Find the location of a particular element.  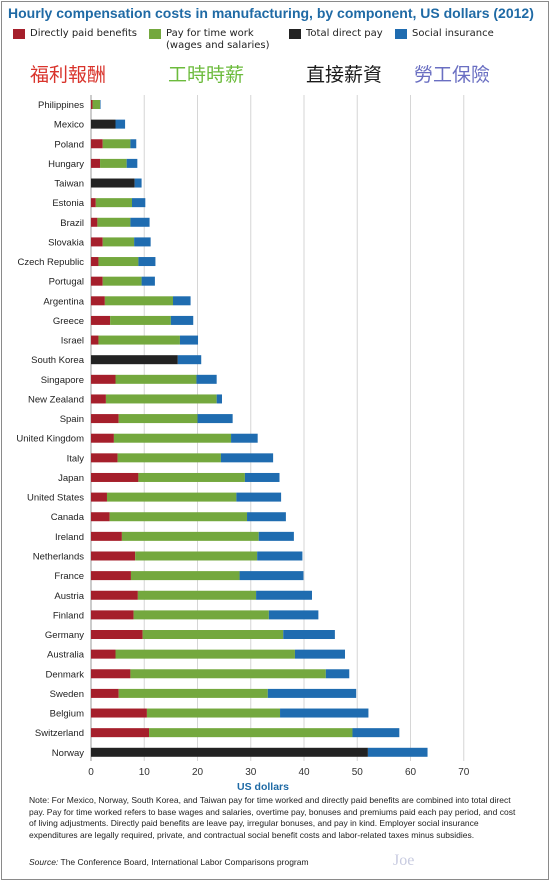

signature: Joe is located at coordinates (404, 860).